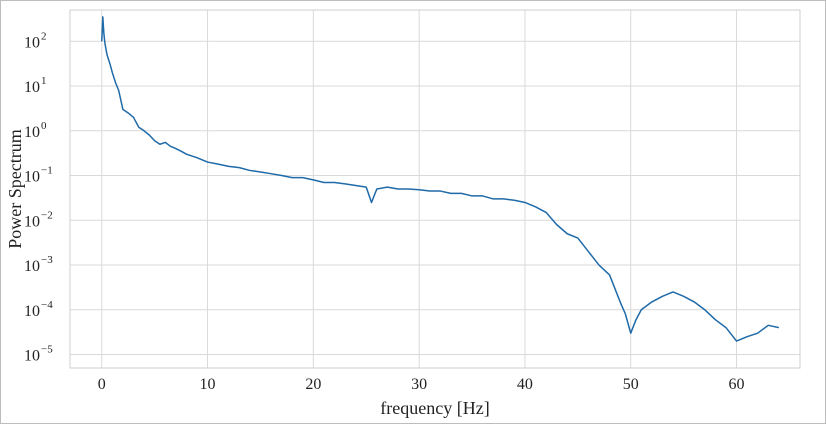 This screenshot has width=826, height=424. What do you see at coordinates (44, 36) in the screenshot?
I see `y-tick-exponent: 2` at bounding box center [44, 36].